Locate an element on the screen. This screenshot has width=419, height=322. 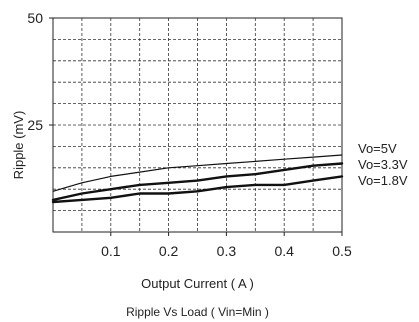
series-label: Vo=1.8V is located at coordinates (383, 180).